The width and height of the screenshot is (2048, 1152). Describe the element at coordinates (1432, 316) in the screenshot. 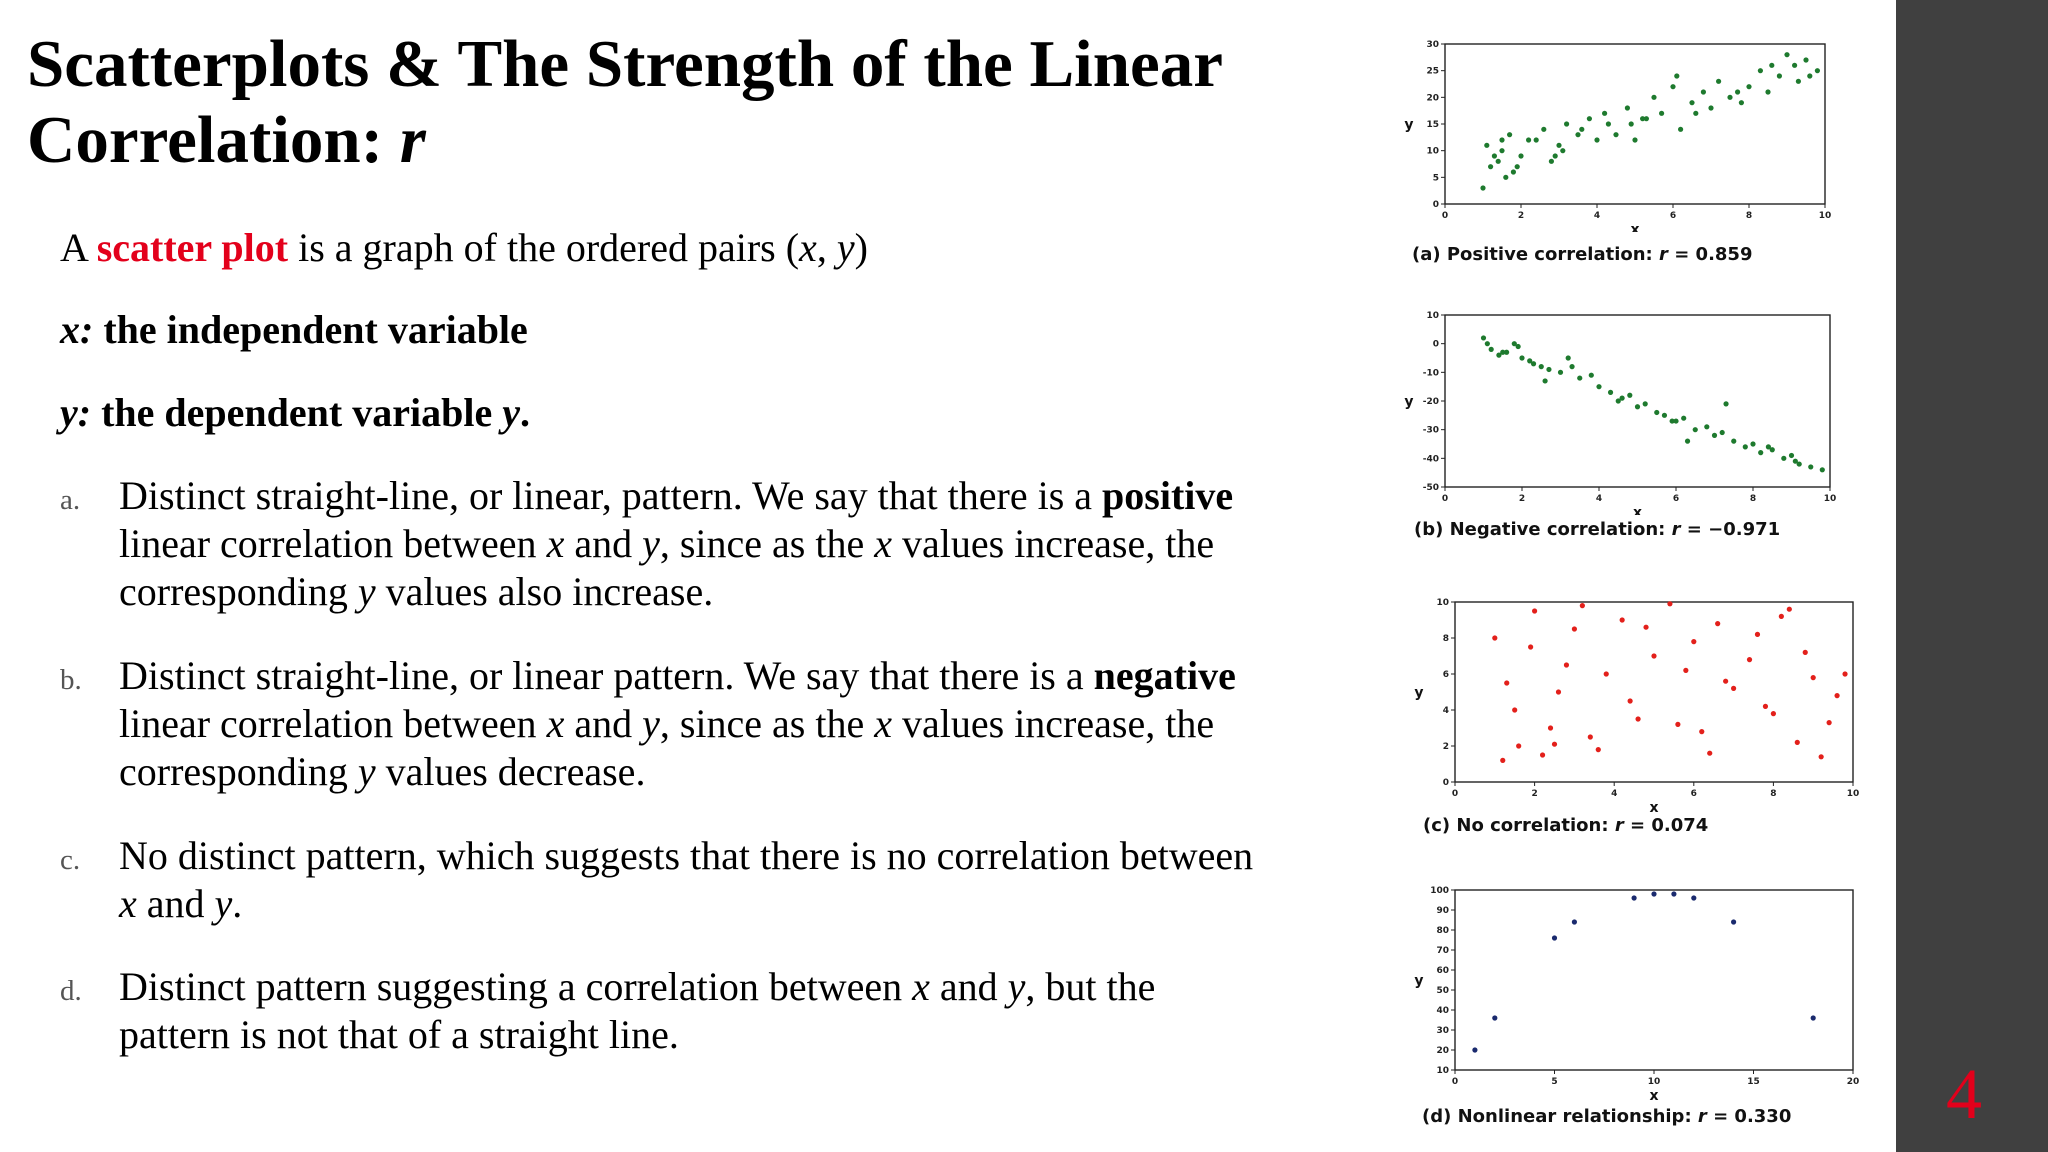

I see `y-tick-label: 10` at that location.